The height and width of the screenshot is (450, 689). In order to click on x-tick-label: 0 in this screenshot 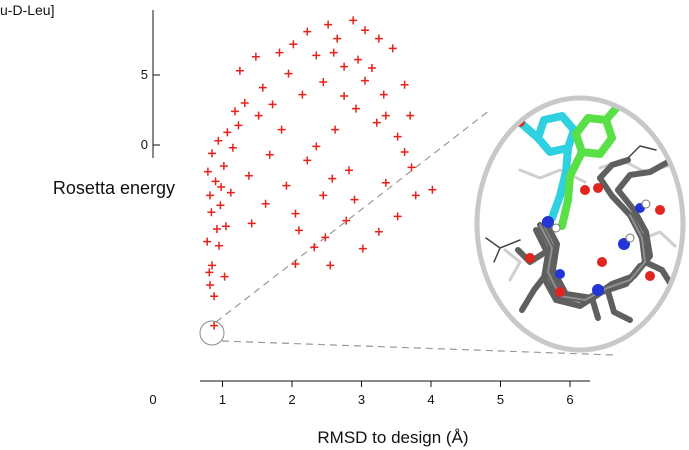, I will do `click(152, 399)`.